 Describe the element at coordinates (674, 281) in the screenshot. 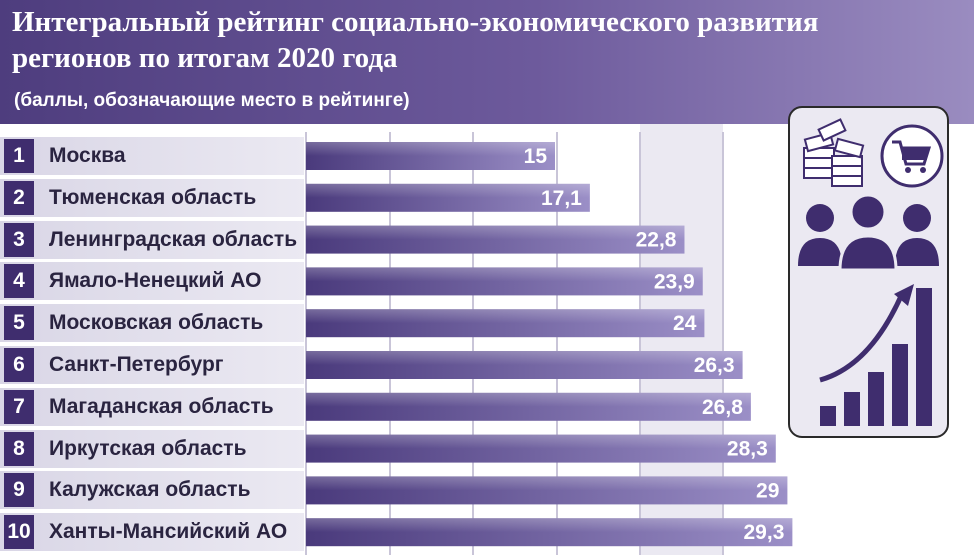

I see `value-label: 23,9` at that location.